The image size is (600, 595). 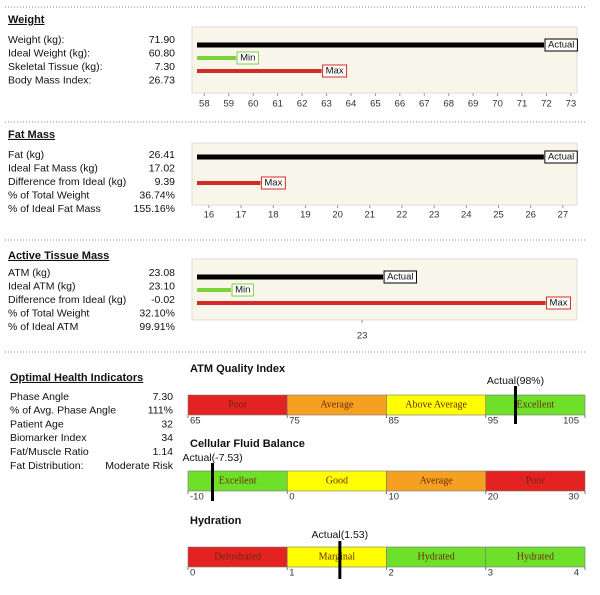 What do you see at coordinates (337, 480) in the screenshot?
I see `band-label: Good` at bounding box center [337, 480].